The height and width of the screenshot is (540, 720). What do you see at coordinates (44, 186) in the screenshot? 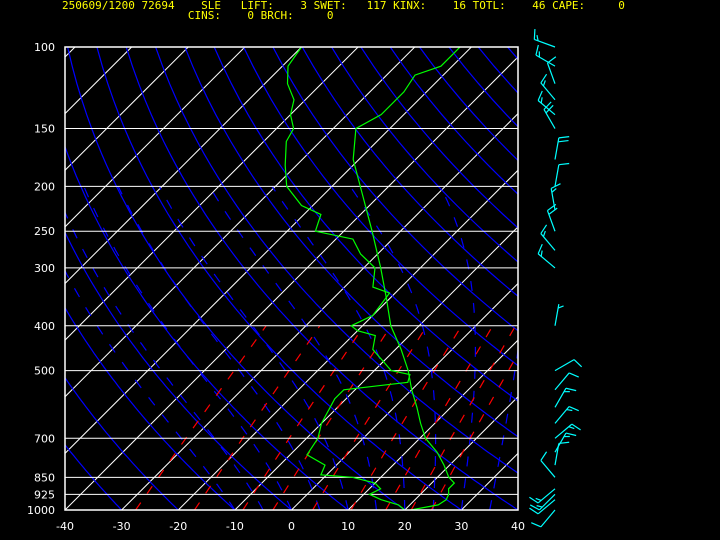
I see `pressure-label-200: 200` at bounding box center [44, 186].